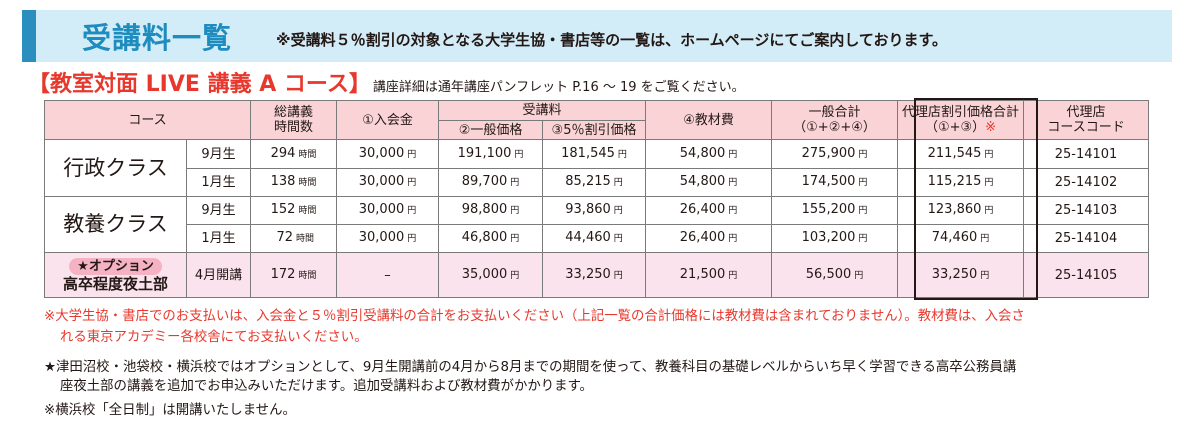  I want to click on yokohama-footnote: ※横浜校「全日制」は開講いたしません。, so click(170, 410).